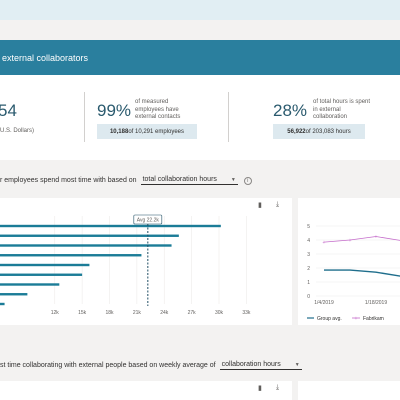  I want to click on weekly-metric-dropdown: collaboration hours ▼, so click(260, 365).